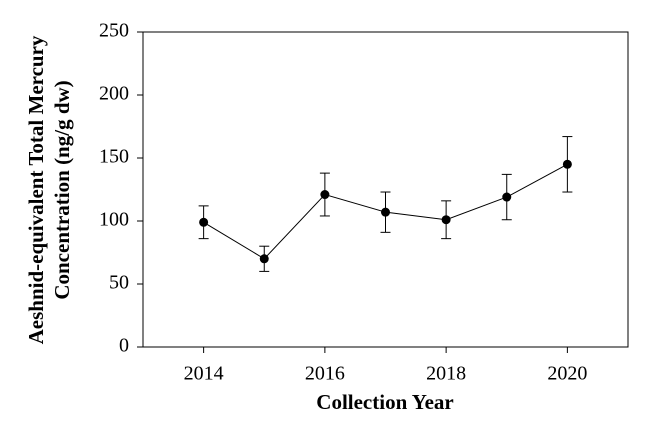  What do you see at coordinates (114, 220) in the screenshot?
I see `y-tick-label: 100` at bounding box center [114, 220].